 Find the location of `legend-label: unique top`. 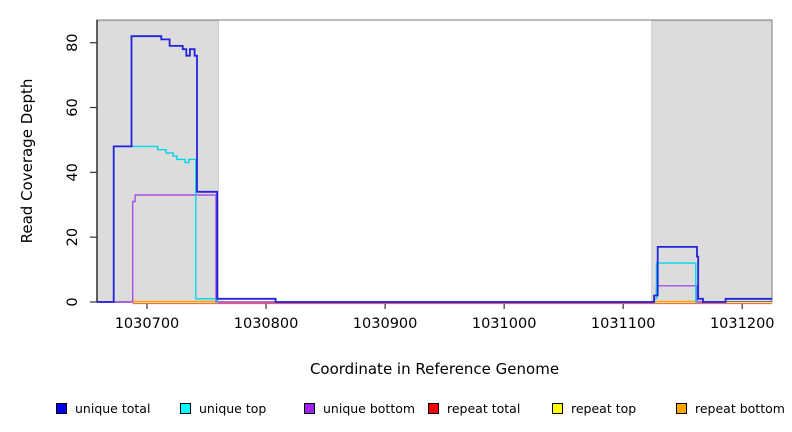

legend-label: unique top is located at coordinates (233, 408).